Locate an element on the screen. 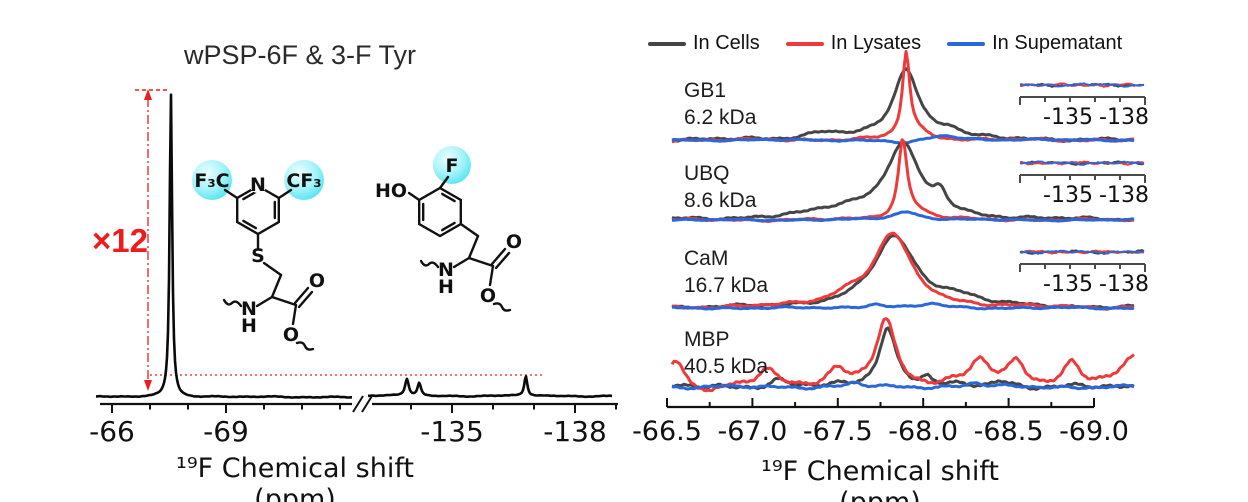 The width and height of the screenshot is (1248, 502). atom-backing is located at coordinates (258, 184).